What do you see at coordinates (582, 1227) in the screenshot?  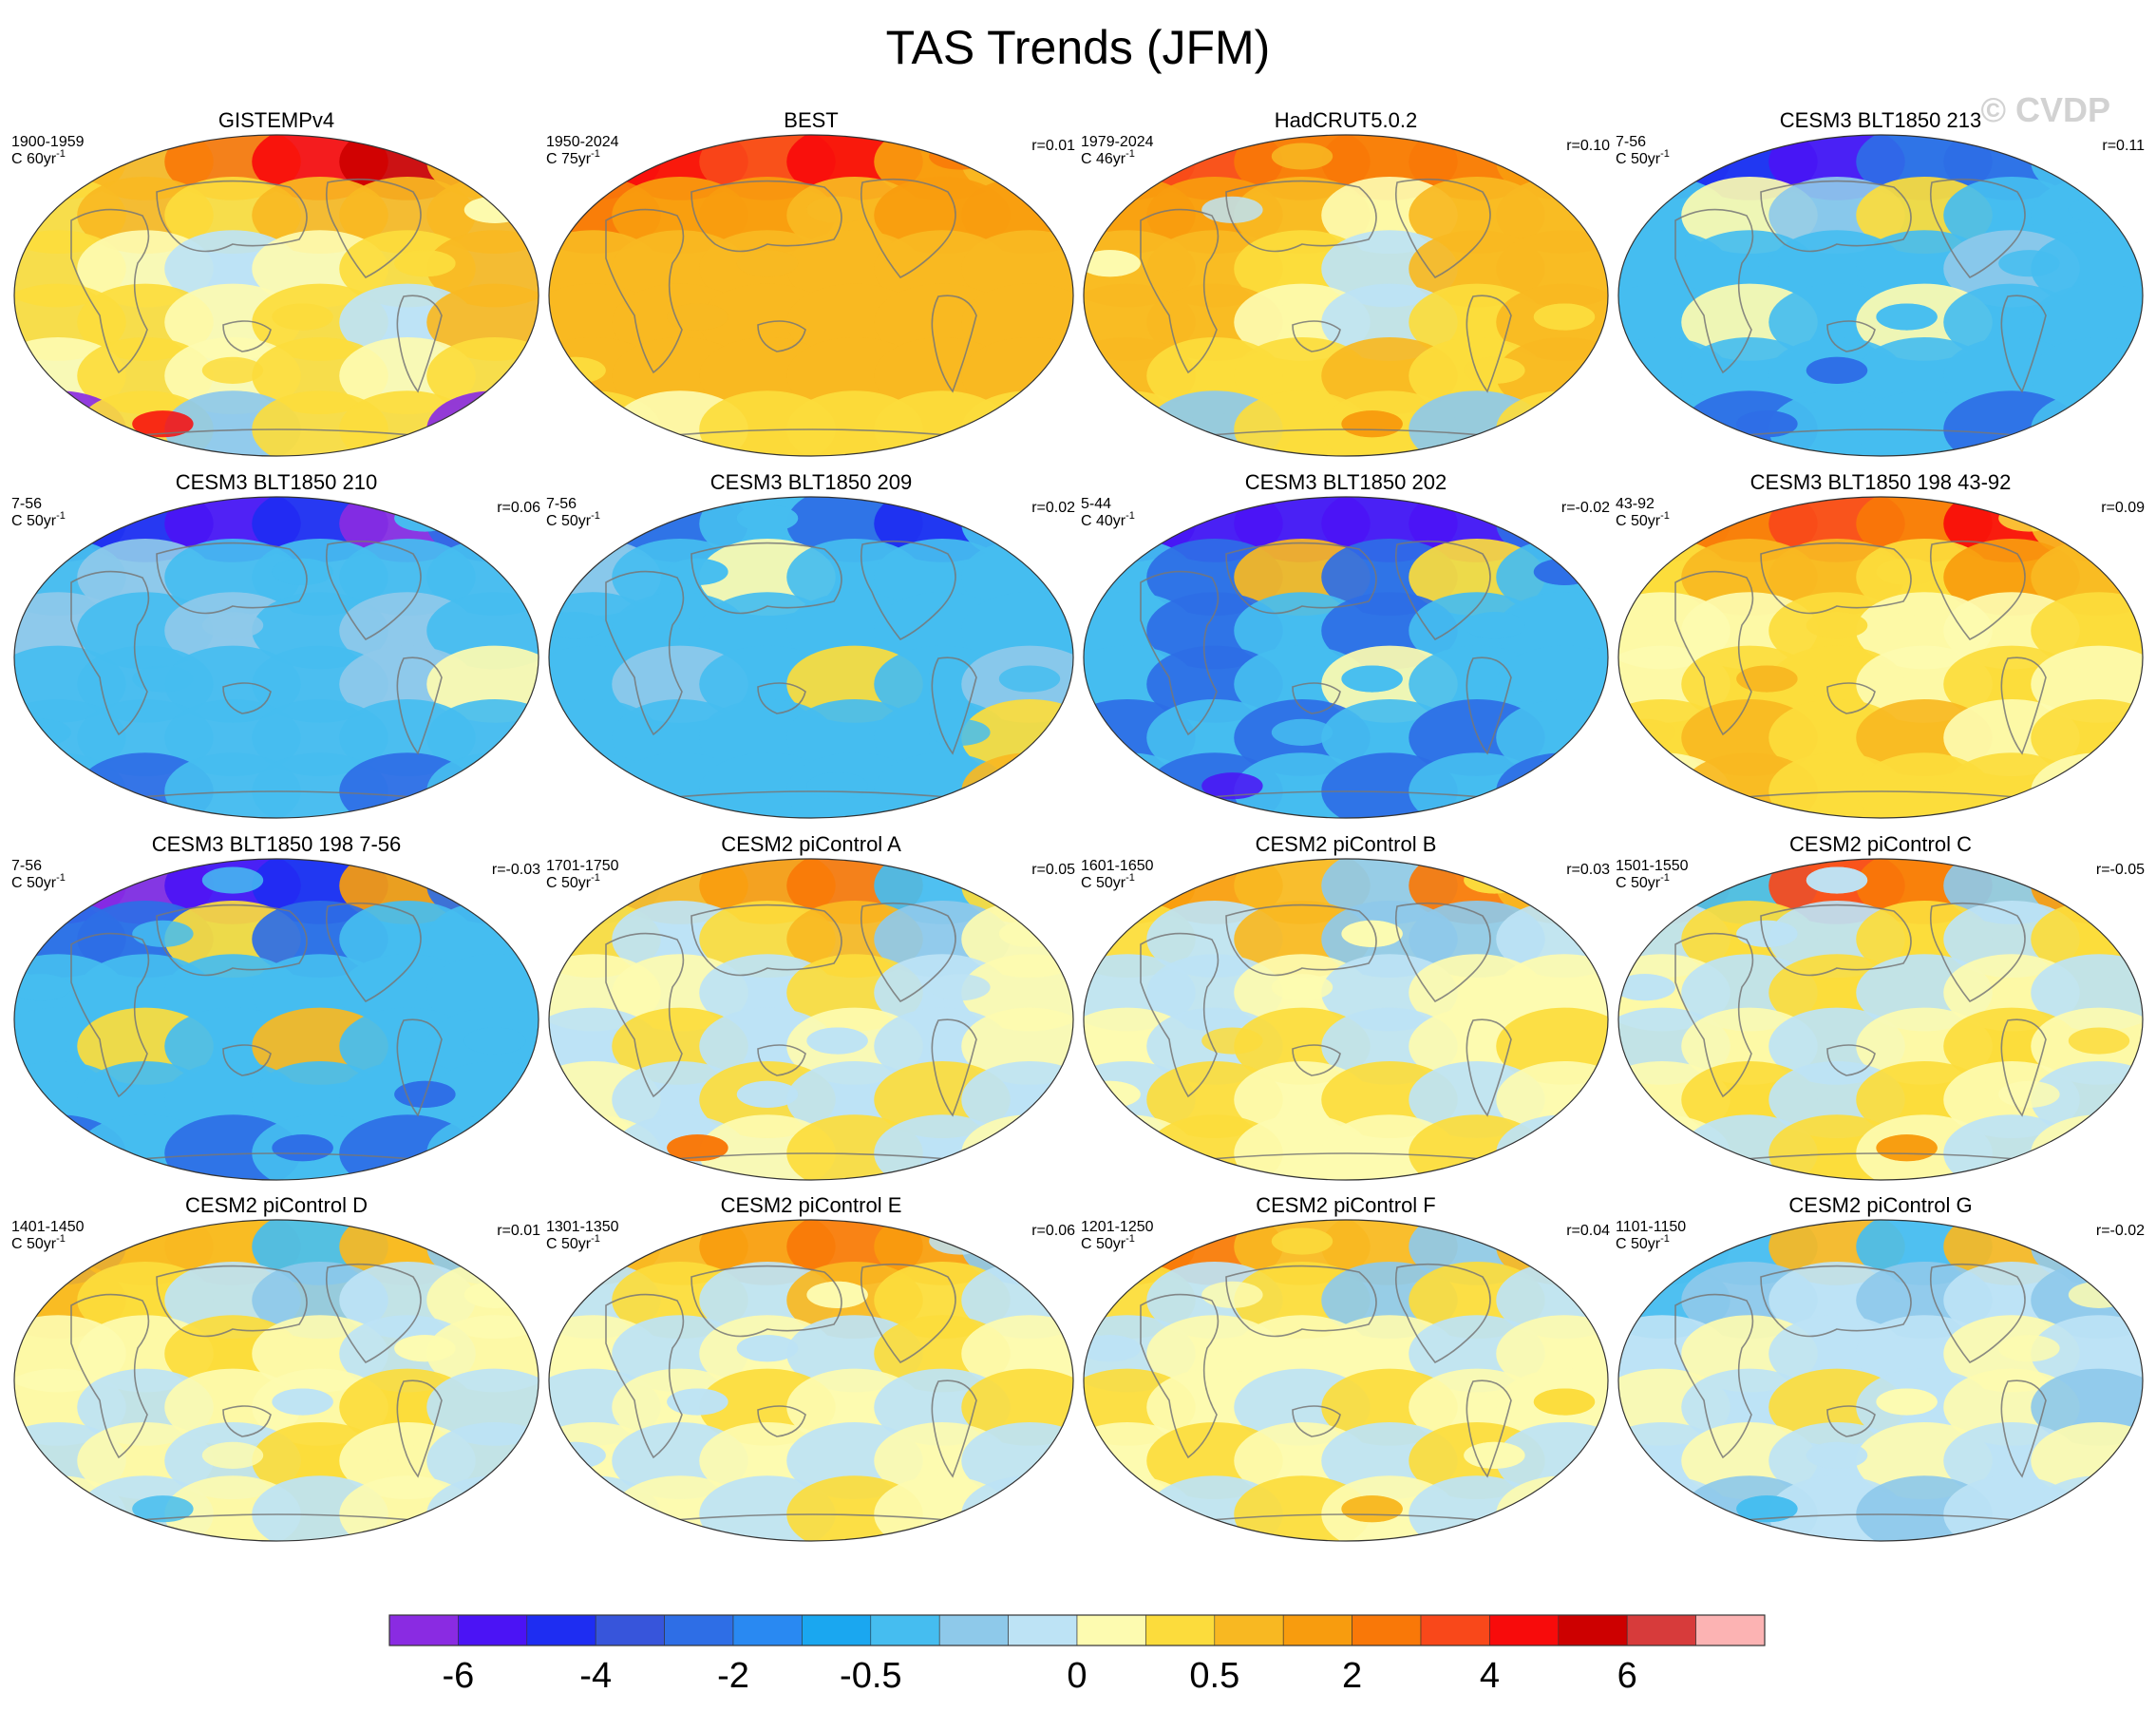 I see `panel-period: 1301-1350` at bounding box center [582, 1227].